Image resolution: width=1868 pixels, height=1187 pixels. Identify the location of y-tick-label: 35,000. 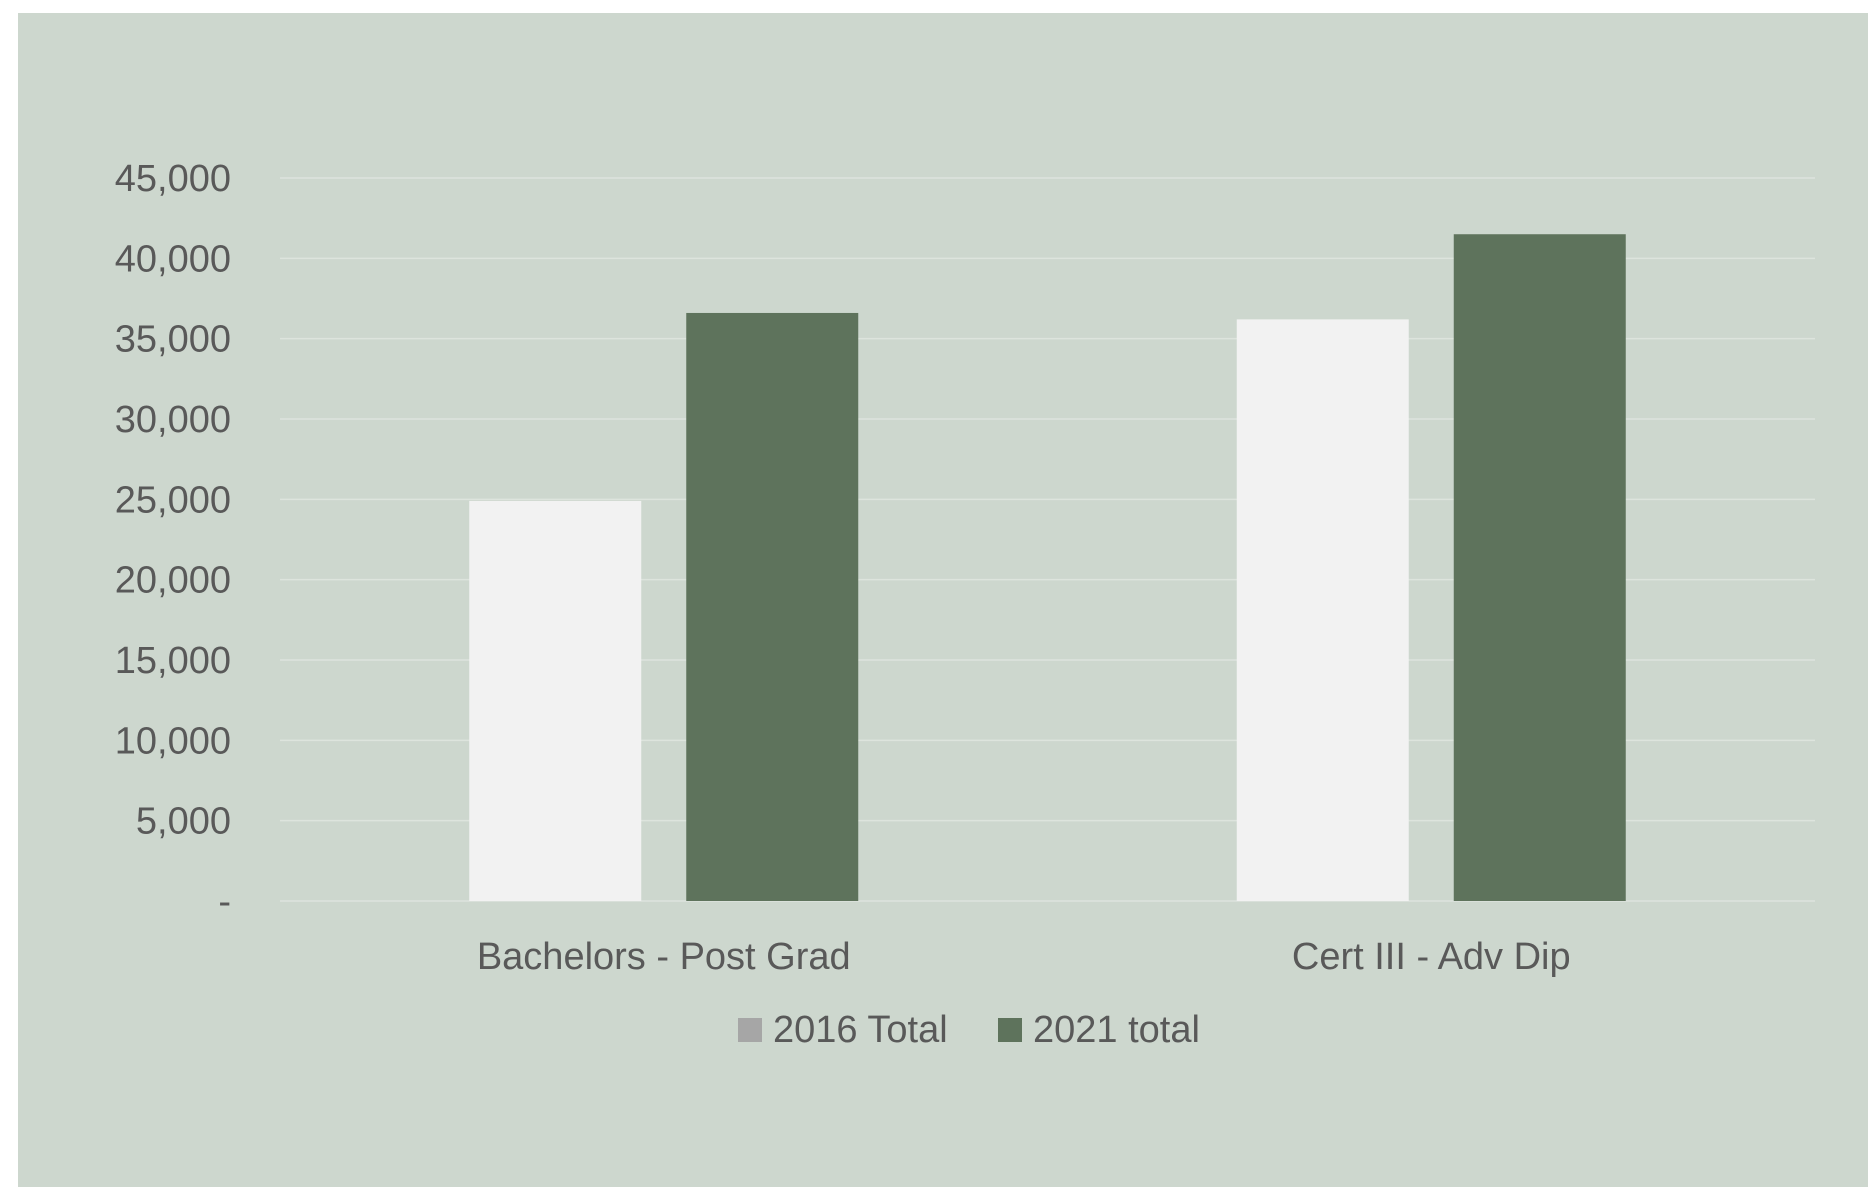
(173, 340).